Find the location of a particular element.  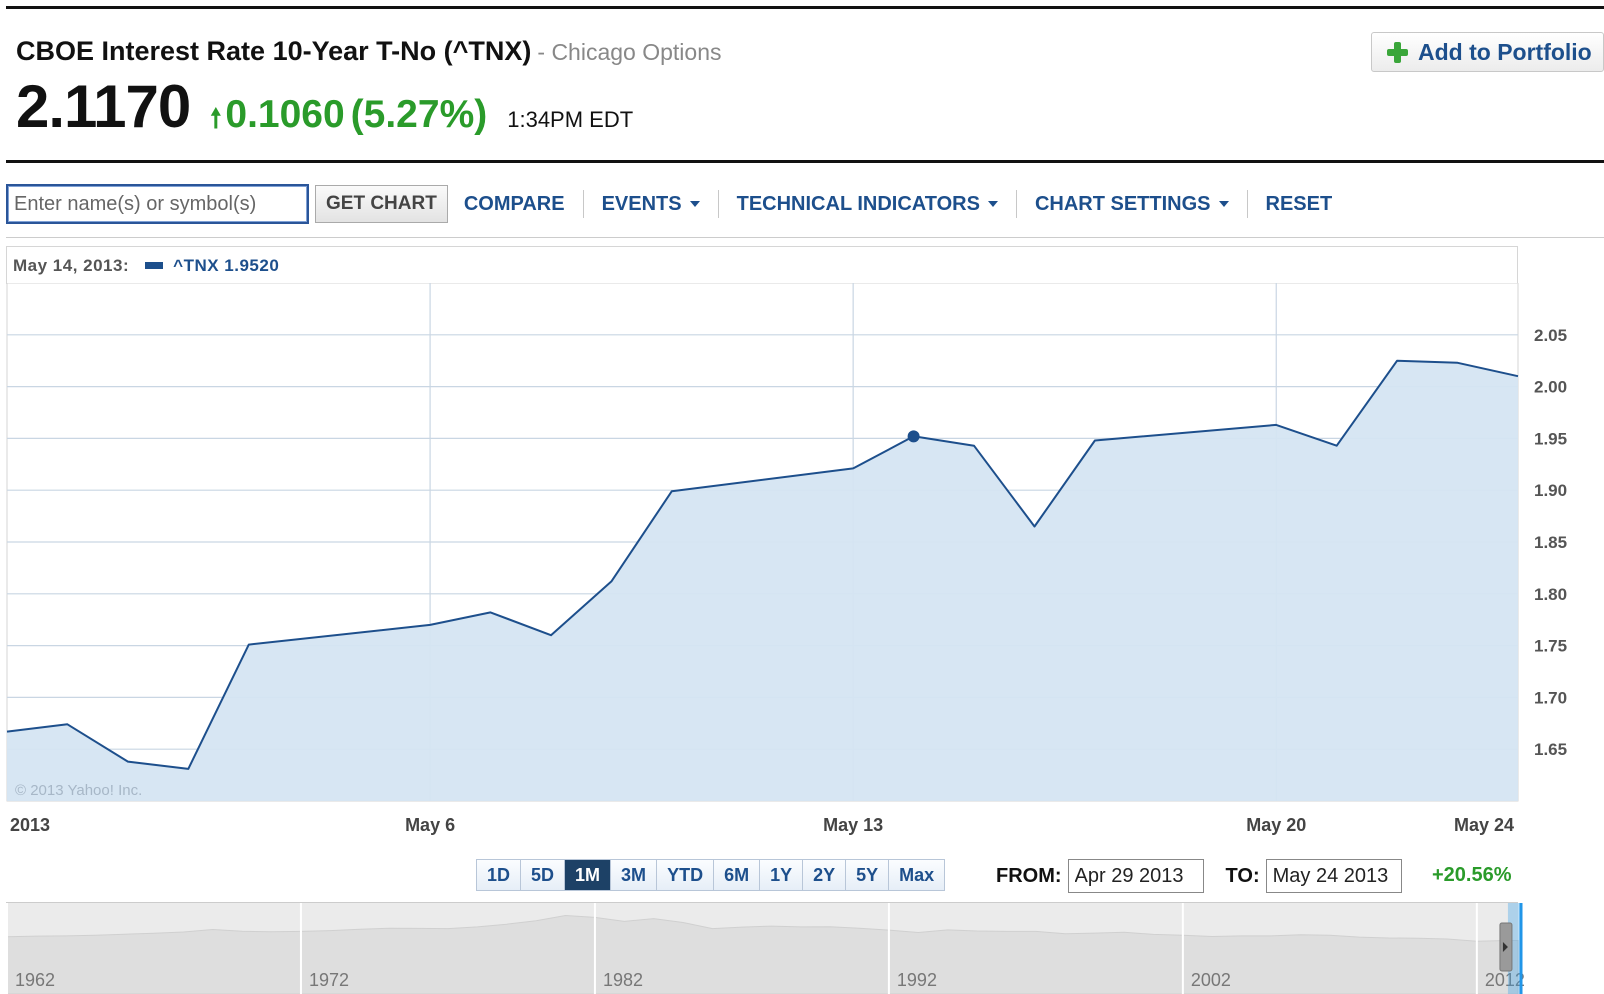

chart-settings-menu: CHART SETTINGS is located at coordinates (1132, 204).